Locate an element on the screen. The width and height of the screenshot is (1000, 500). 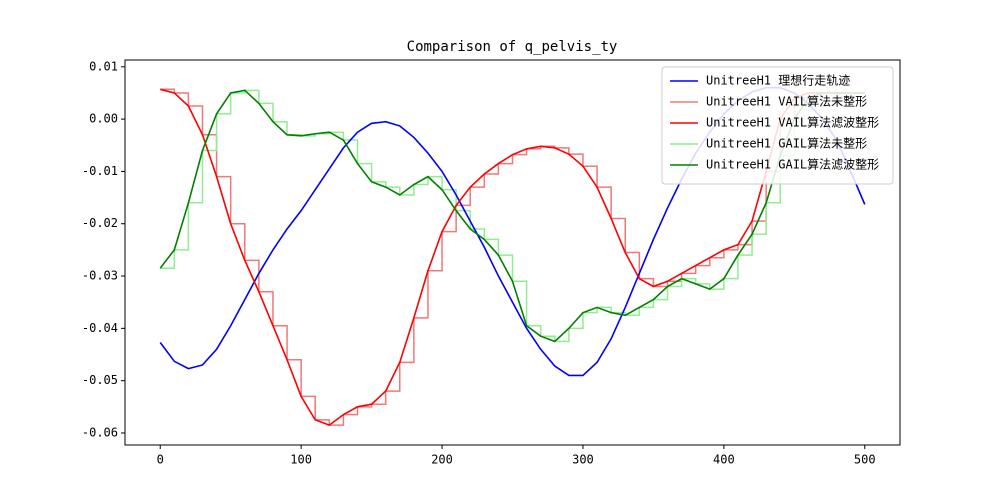
y-tick-label: 0.01 is located at coordinates (103, 66).